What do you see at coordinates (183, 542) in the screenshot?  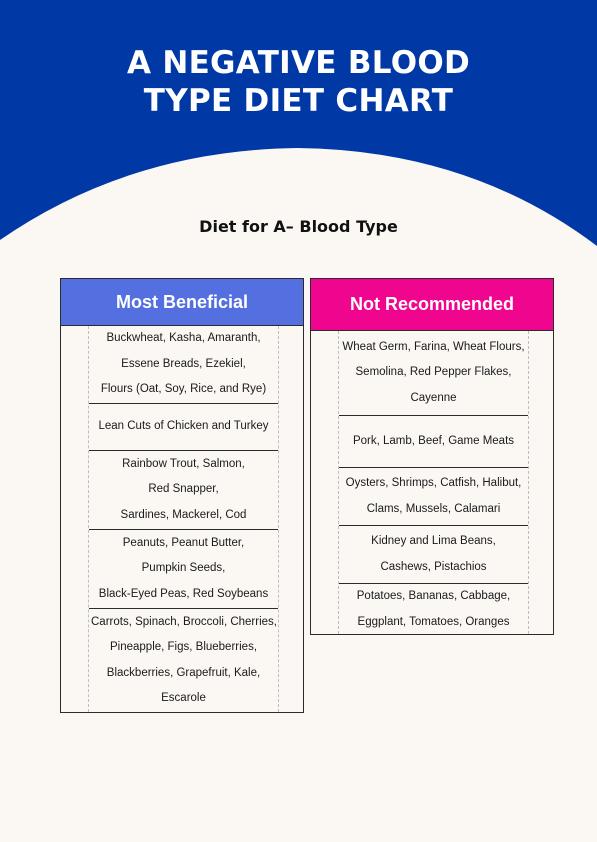 I see `beneficial-row-text: Peanuts, Peanut Butter,` at bounding box center [183, 542].